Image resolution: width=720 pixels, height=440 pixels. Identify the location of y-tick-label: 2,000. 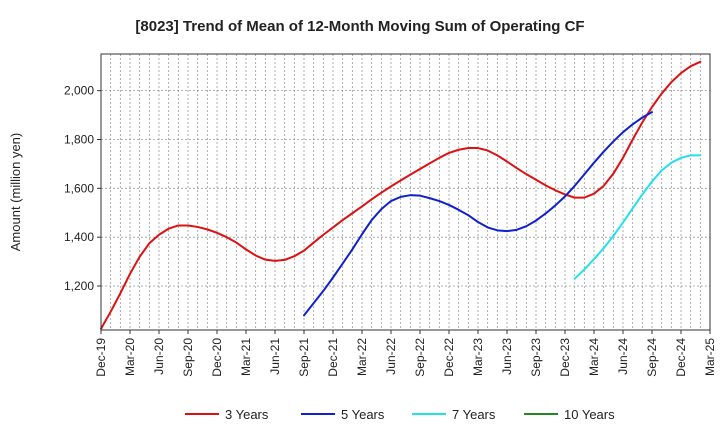
(79, 91).